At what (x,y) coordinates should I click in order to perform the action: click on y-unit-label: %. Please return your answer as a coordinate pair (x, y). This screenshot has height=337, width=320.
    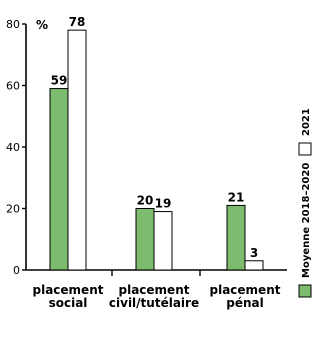
    Looking at the image, I should click on (42, 25).